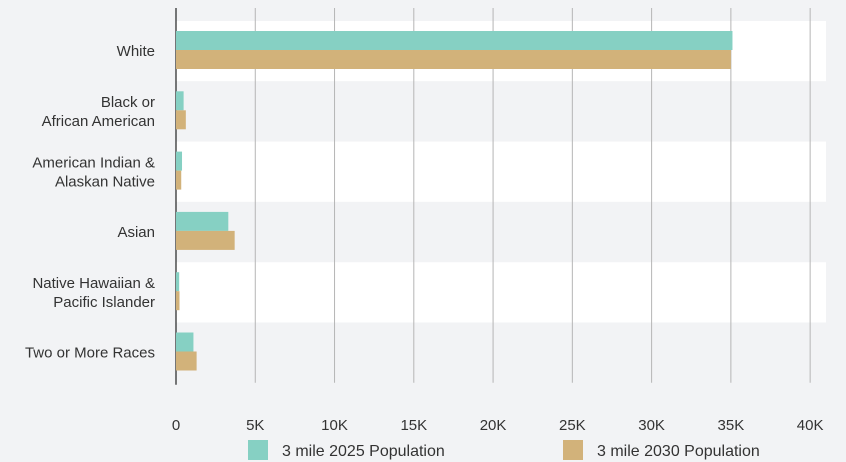 The image size is (846, 462). What do you see at coordinates (810, 425) in the screenshot?
I see `x-tick-label: 40K` at bounding box center [810, 425].